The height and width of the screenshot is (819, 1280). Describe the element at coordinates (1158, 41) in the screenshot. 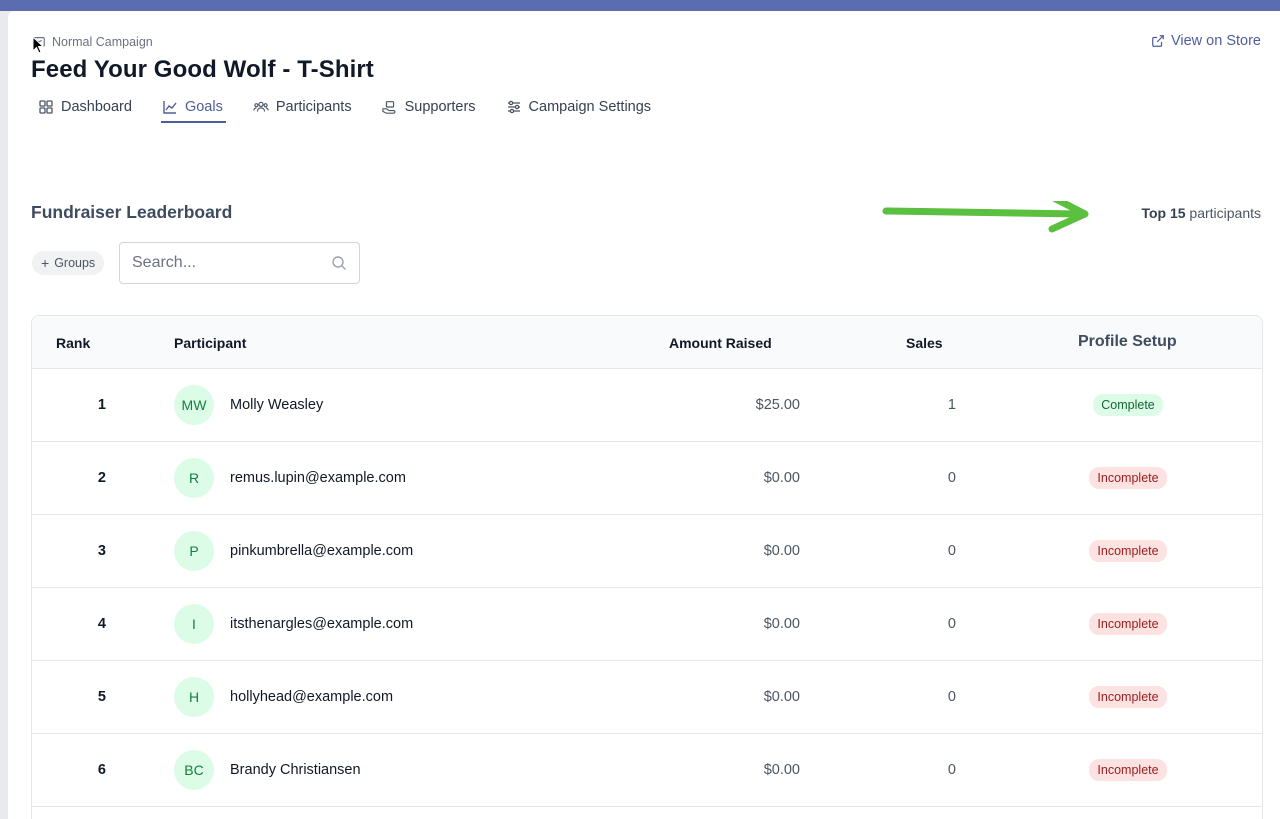

I see `external-link-icon` at that location.